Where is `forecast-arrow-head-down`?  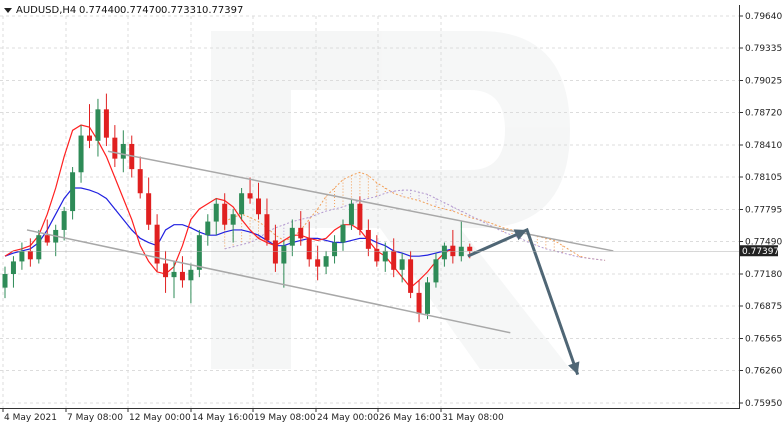 forecast-arrow-head-down is located at coordinates (574, 368).